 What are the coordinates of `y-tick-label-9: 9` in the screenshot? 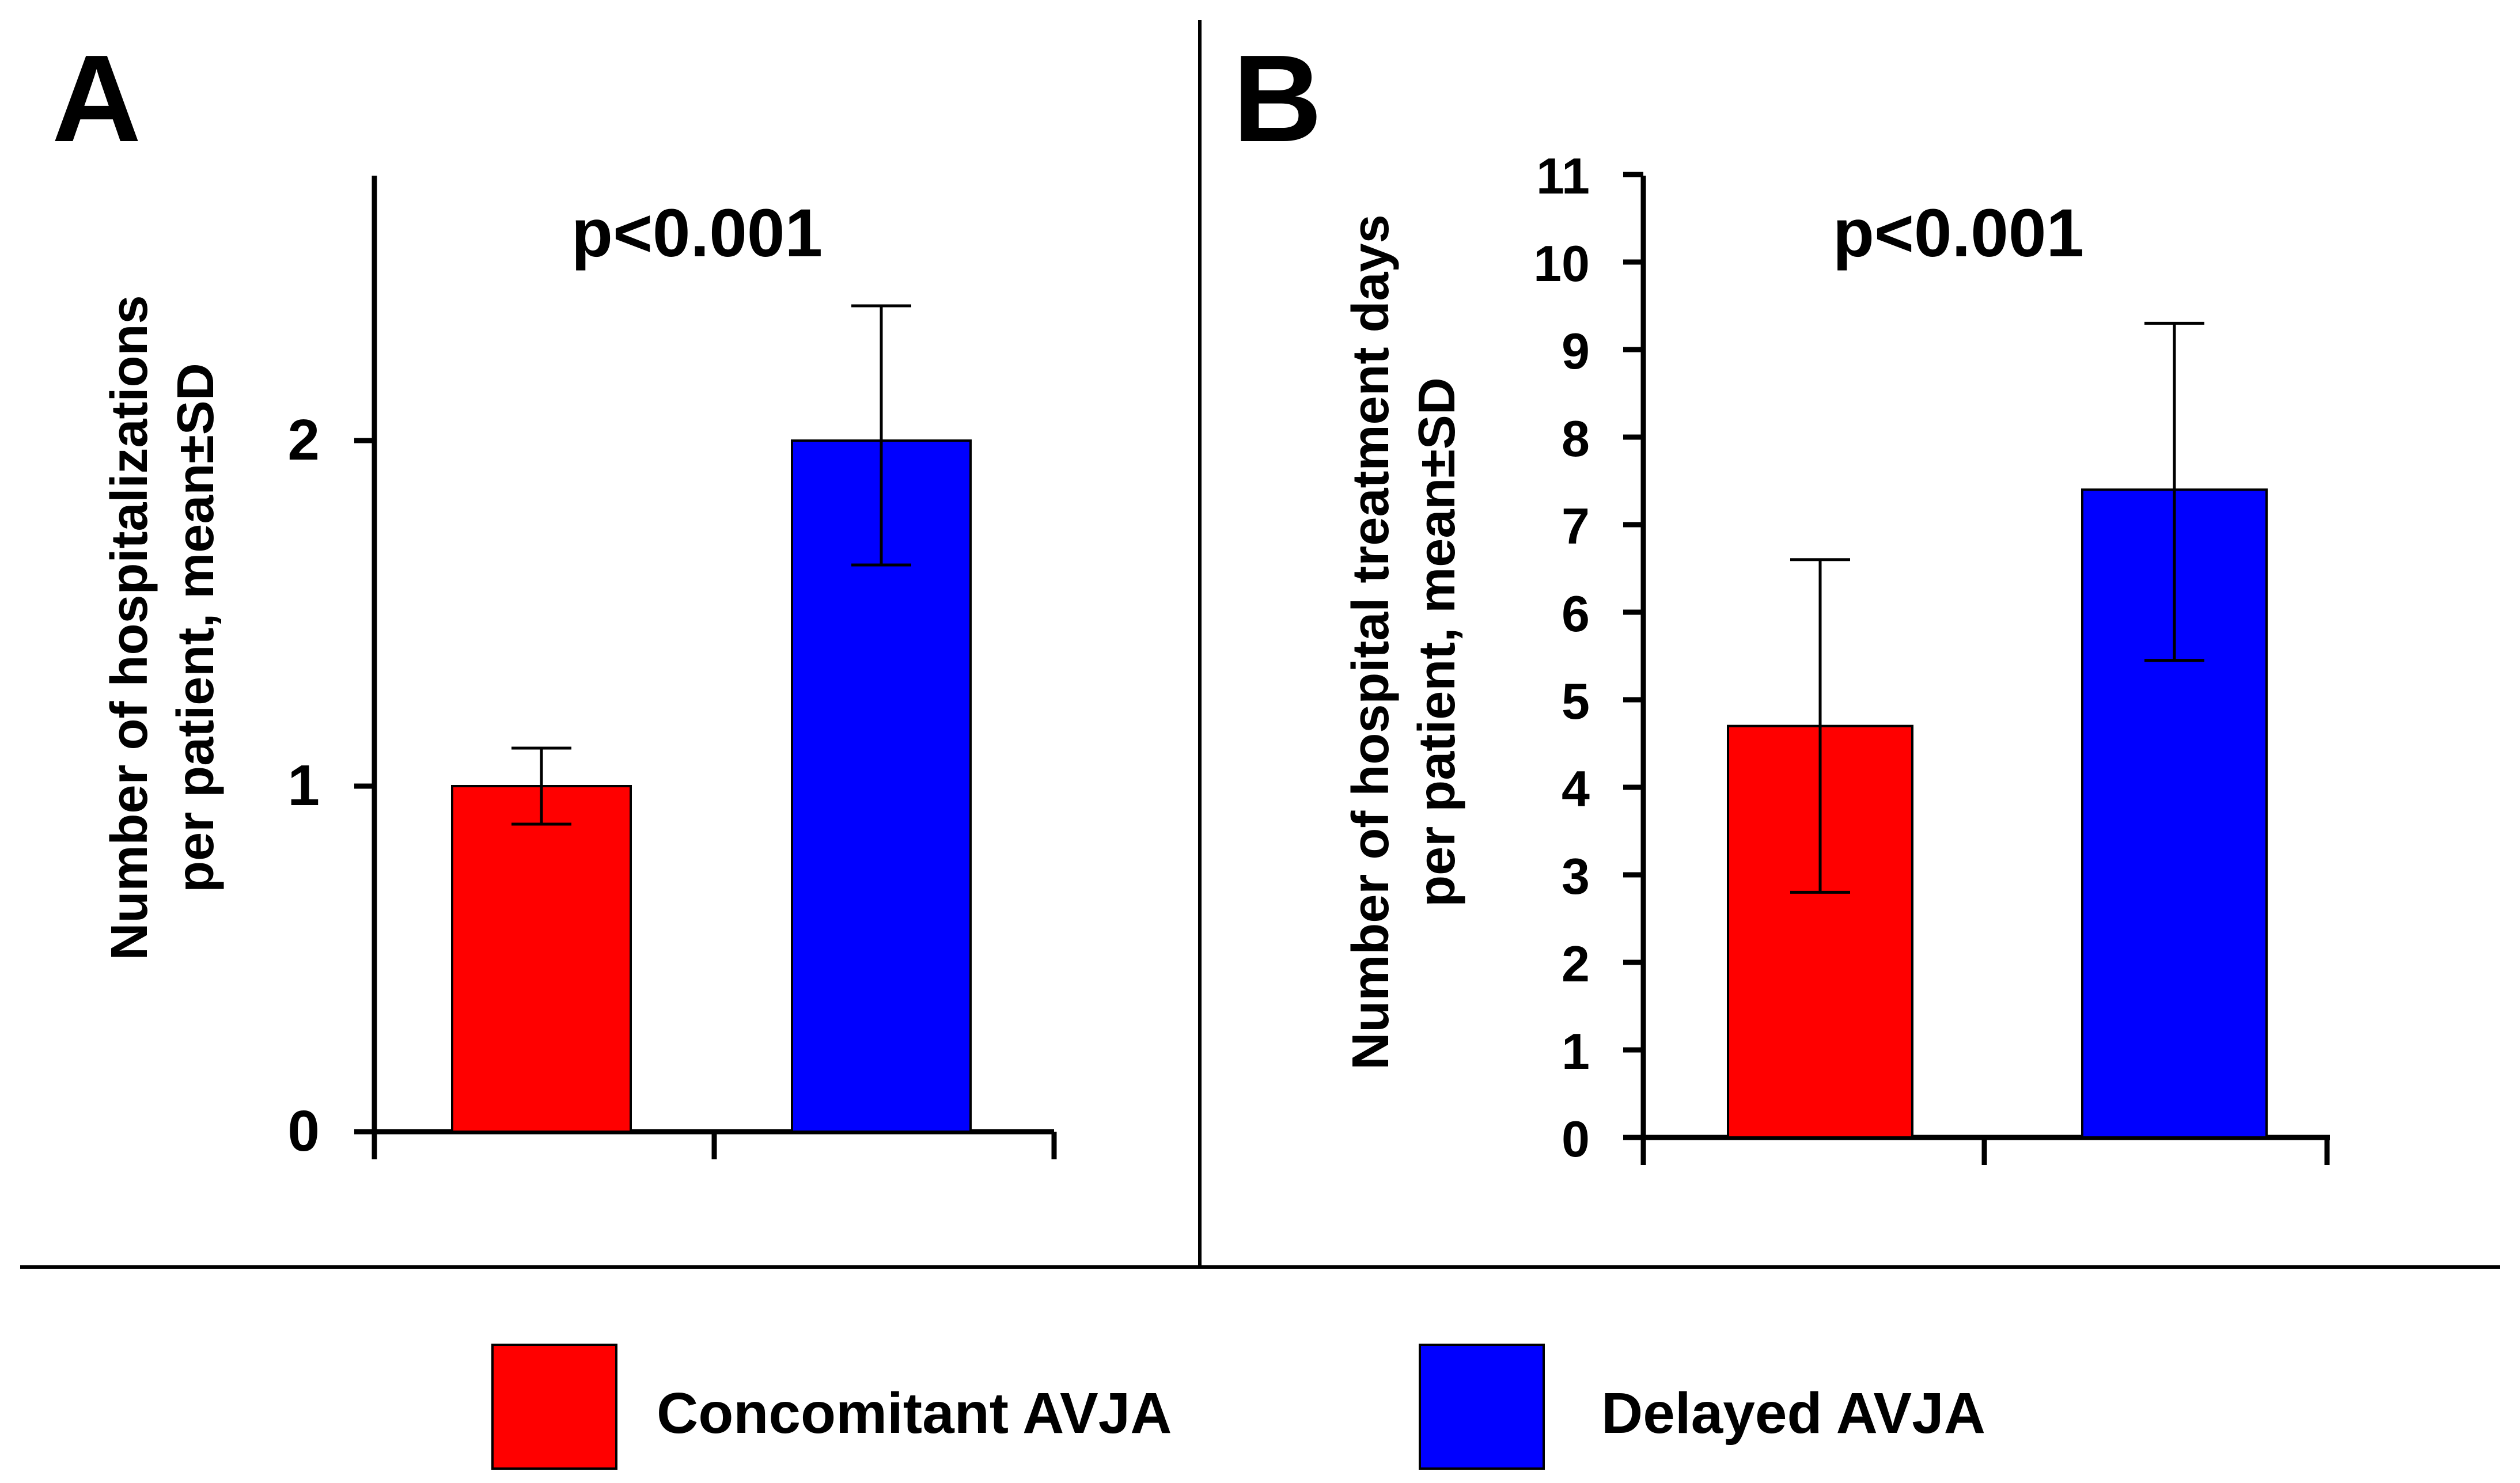 It's located at (1576, 351).